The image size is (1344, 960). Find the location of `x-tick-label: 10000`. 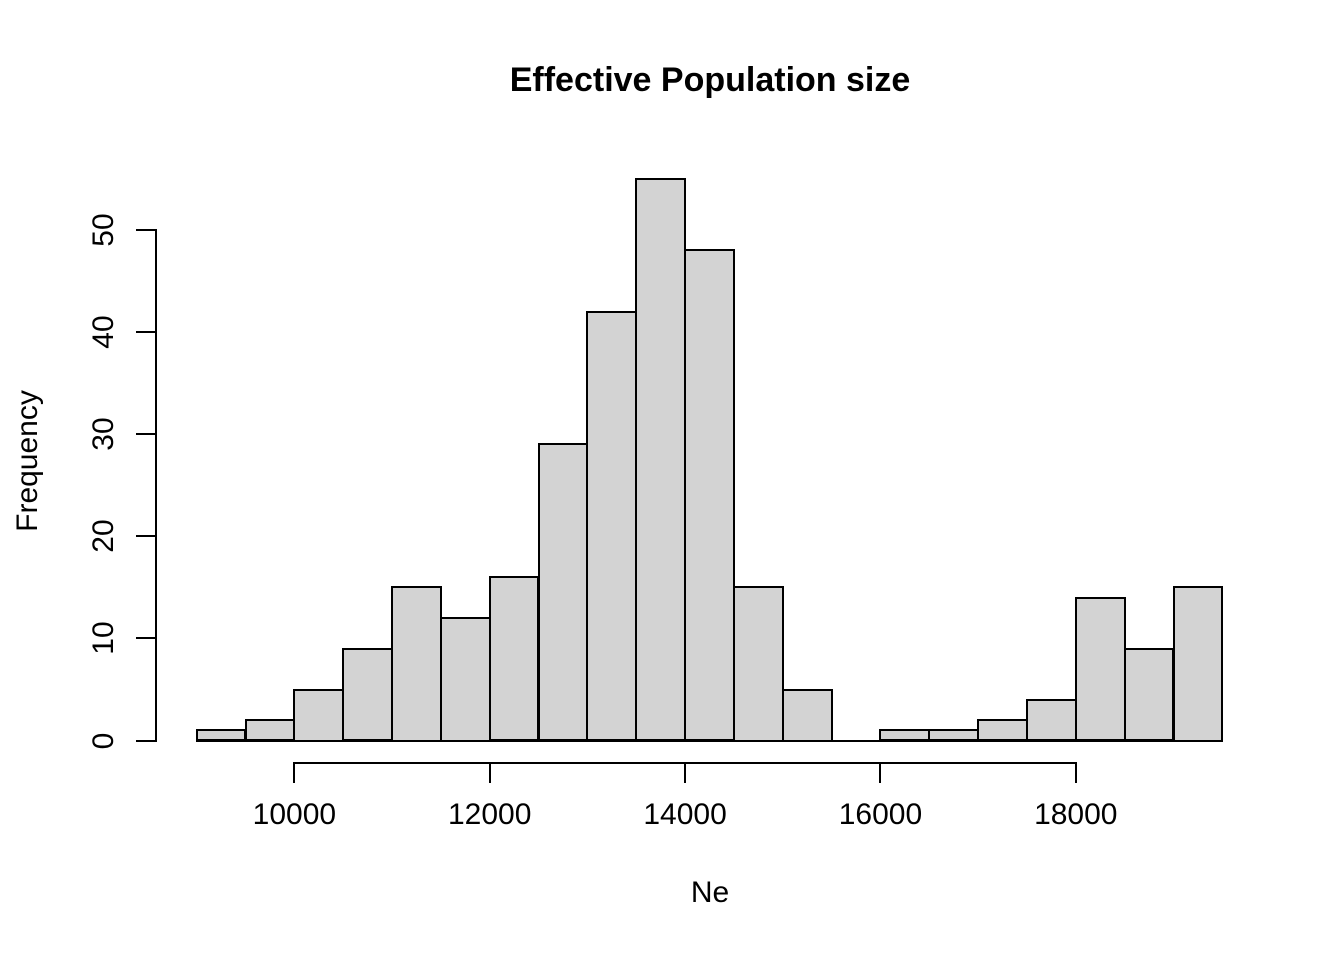

x-tick-label: 10000 is located at coordinates (294, 814).